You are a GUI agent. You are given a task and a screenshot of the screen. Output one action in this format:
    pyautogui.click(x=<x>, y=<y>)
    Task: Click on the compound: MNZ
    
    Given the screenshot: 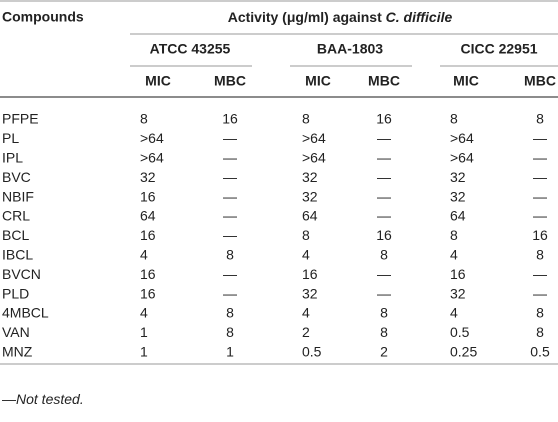 What is the action you would take?
    pyautogui.click(x=17, y=352)
    